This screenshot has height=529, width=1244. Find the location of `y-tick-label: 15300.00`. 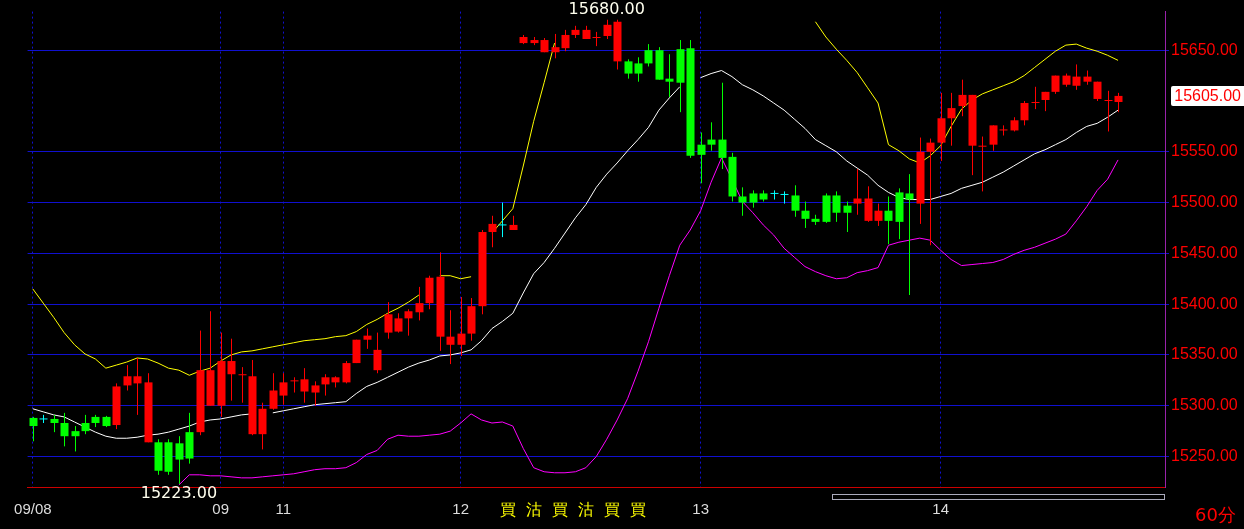

y-tick-label: 15300.00 is located at coordinates (1204, 405).